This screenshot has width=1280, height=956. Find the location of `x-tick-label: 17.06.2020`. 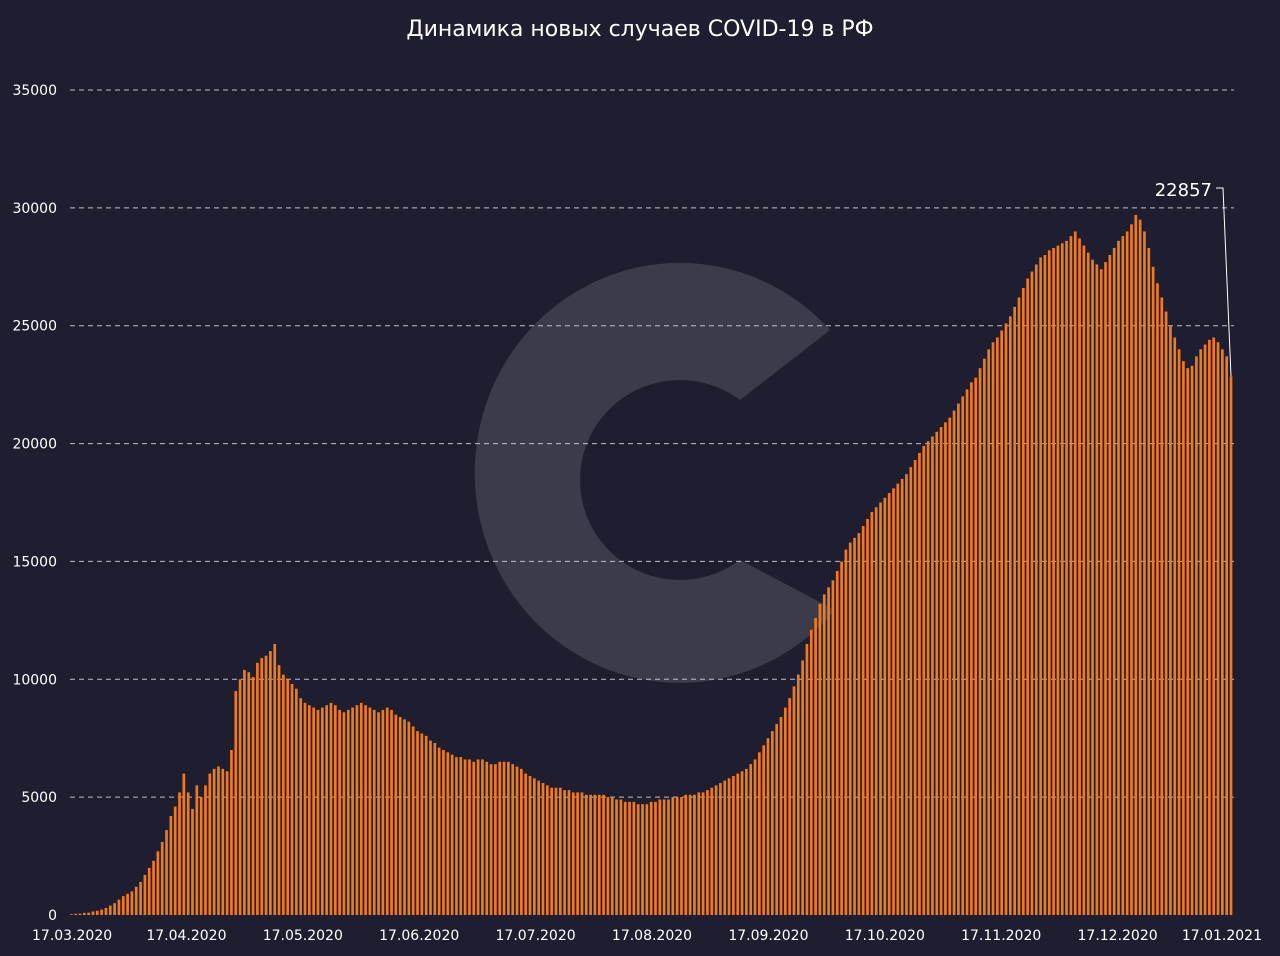

x-tick-label: 17.06.2020 is located at coordinates (419, 936).